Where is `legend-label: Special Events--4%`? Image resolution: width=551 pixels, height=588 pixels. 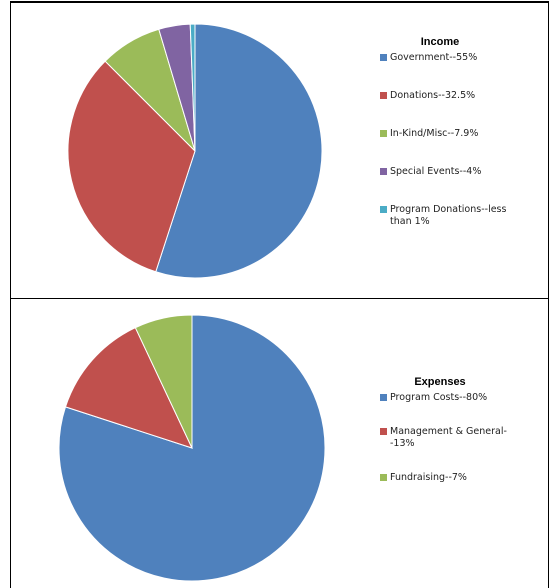
legend-label: Special Events--4% is located at coordinates (436, 171).